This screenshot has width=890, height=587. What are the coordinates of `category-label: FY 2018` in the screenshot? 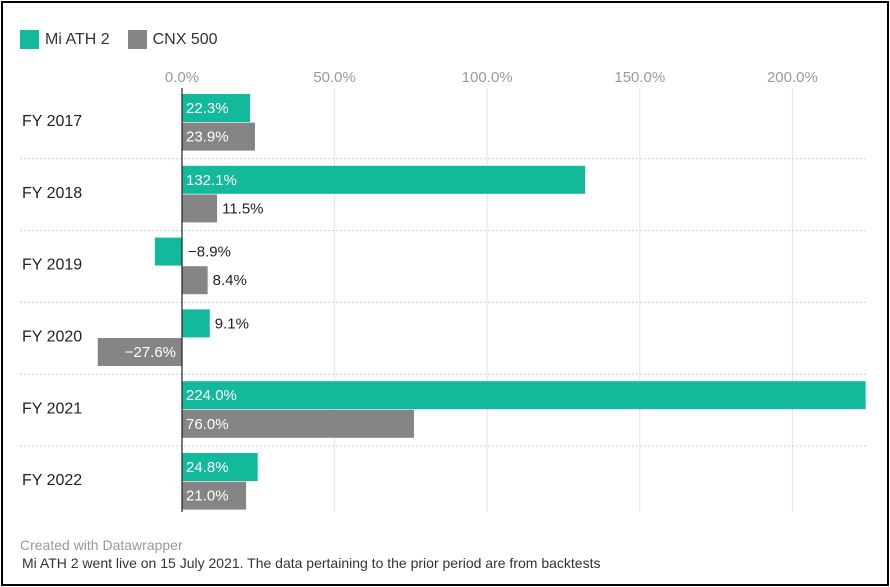 It's located at (52, 193).